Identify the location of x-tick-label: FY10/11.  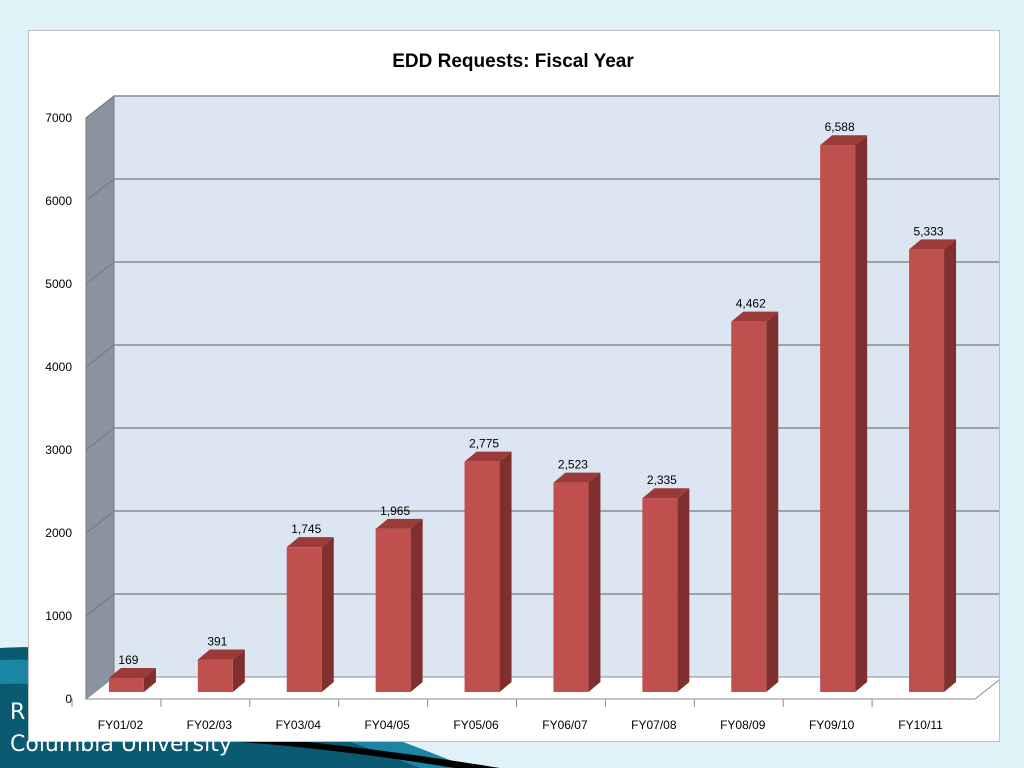
(920, 725).